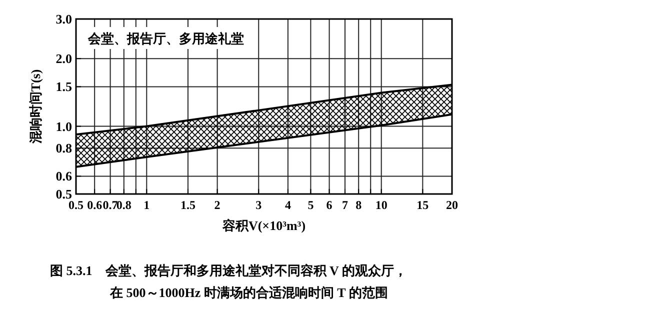  What do you see at coordinates (64, 58) in the screenshot?
I see `y-tick-label: 2.0` at bounding box center [64, 58].